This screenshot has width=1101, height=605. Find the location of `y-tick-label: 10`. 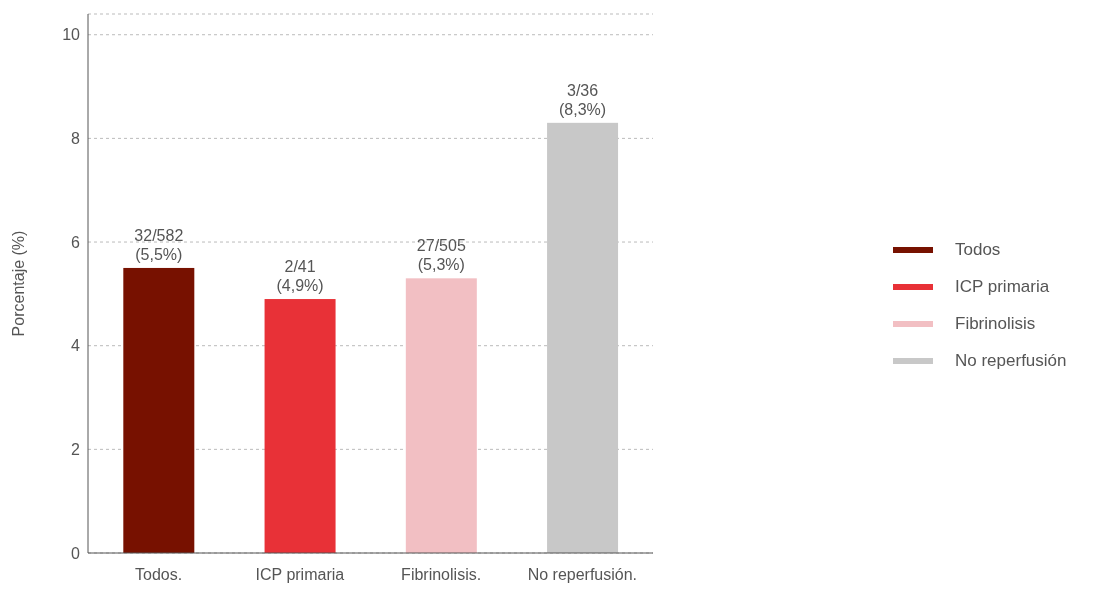

y-tick-label: 10 is located at coordinates (71, 35).